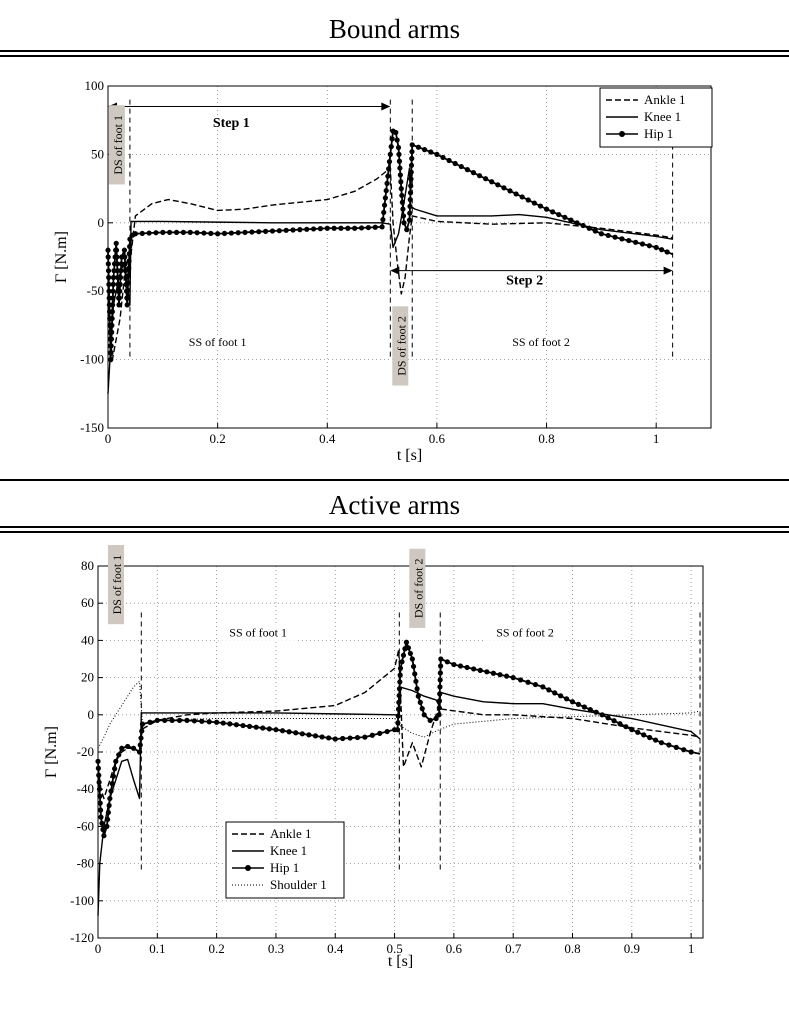 Image resolution: width=789 pixels, height=1019 pixels. Describe the element at coordinates (437, 438) in the screenshot. I see `x-tick-label: 0.6` at that location.